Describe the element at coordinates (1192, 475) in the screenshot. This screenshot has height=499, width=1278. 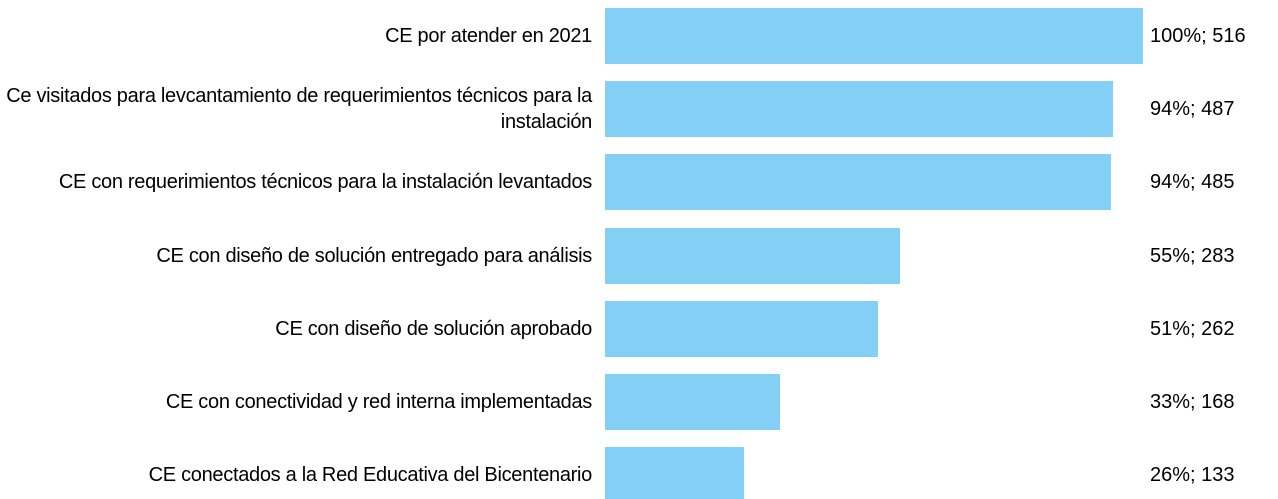
I see `value-label: 26%; 133` at that location.